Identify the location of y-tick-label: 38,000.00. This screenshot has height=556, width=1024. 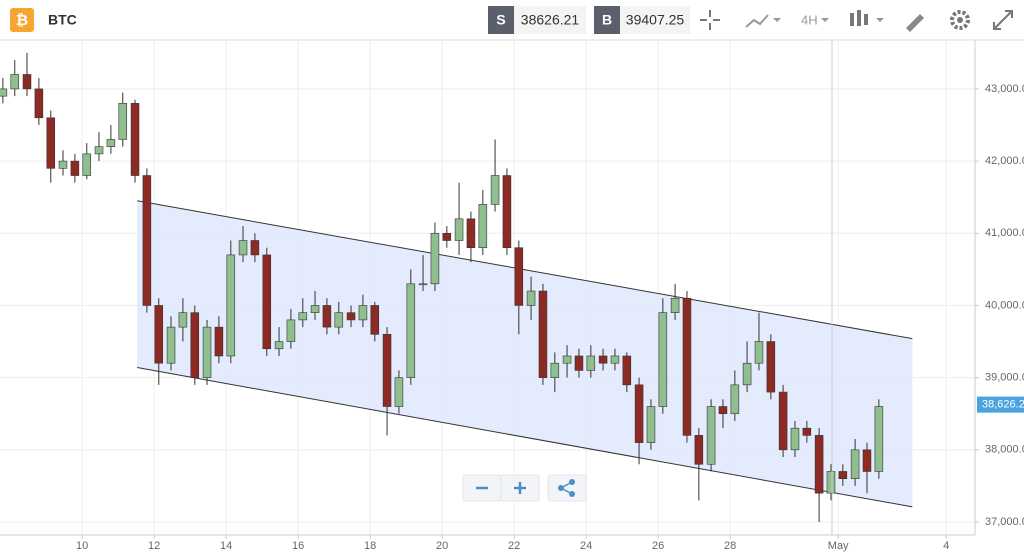
(1004, 450).